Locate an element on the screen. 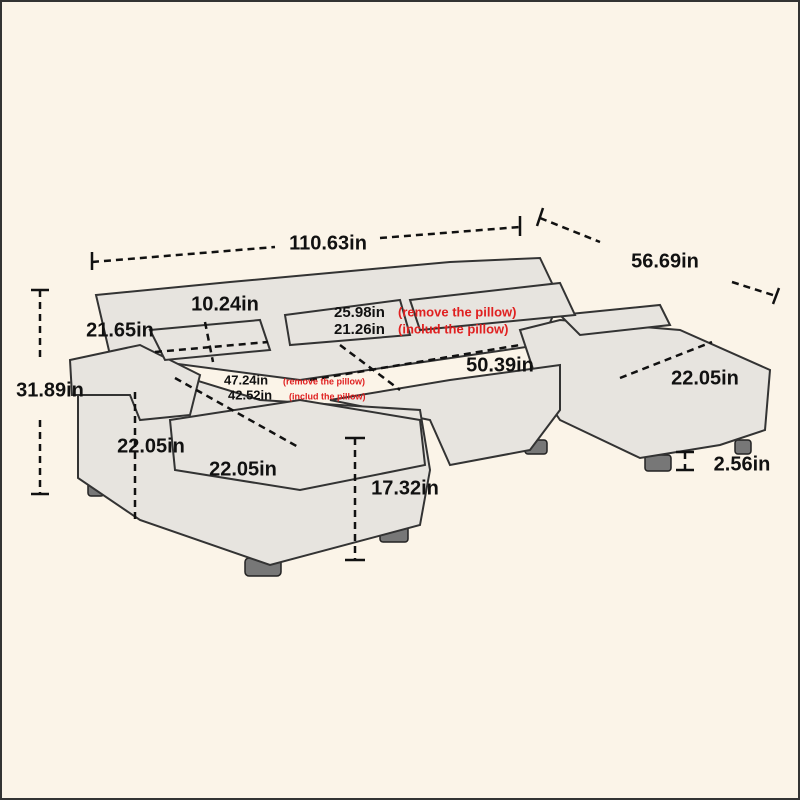 This screenshot has height=800, width=800. back-depth-pillow-note: (includ the pillow) is located at coordinates (453, 328).